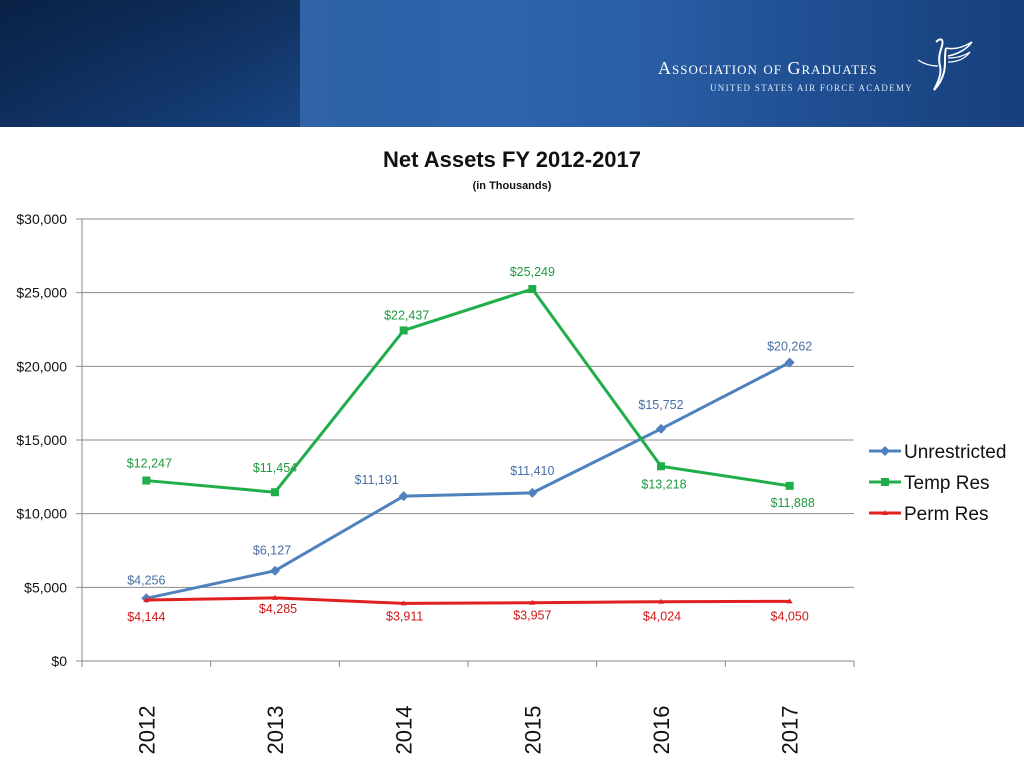 The image size is (1024, 768). Describe the element at coordinates (768, 68) in the screenshot. I see `org-name: Association of Graduates` at that location.